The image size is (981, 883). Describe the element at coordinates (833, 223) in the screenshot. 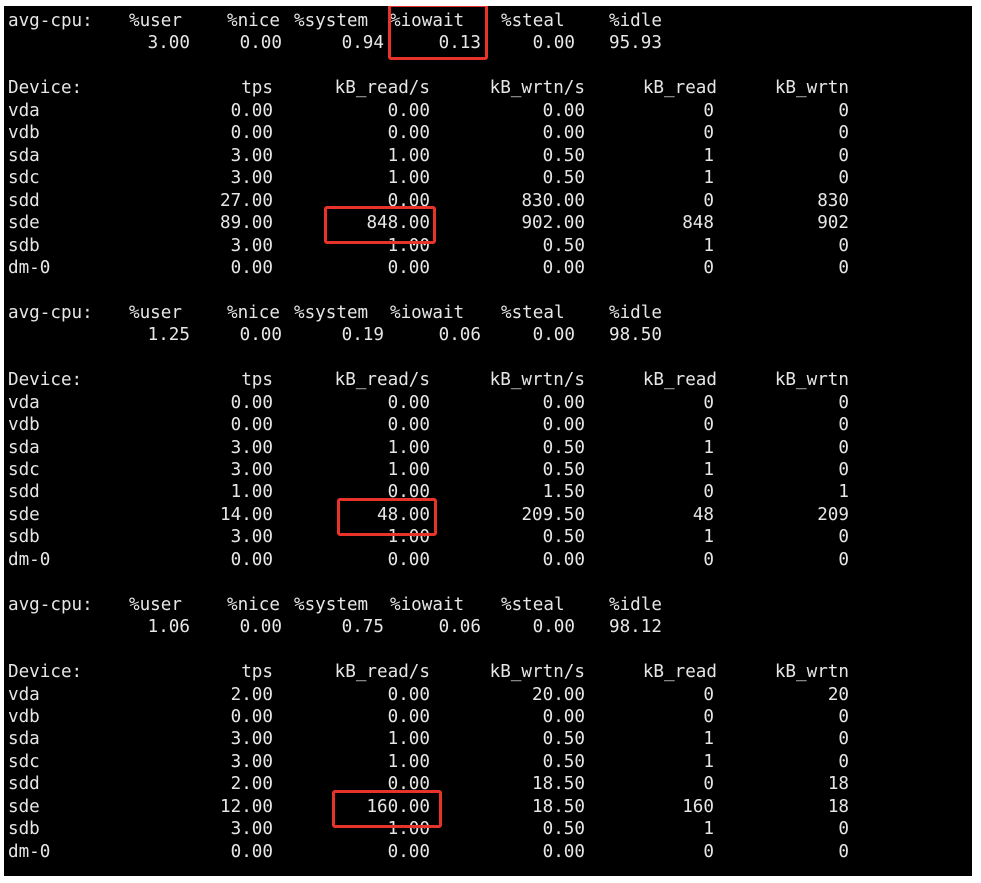

I see `kb-wrtn-value: 902` at that location.